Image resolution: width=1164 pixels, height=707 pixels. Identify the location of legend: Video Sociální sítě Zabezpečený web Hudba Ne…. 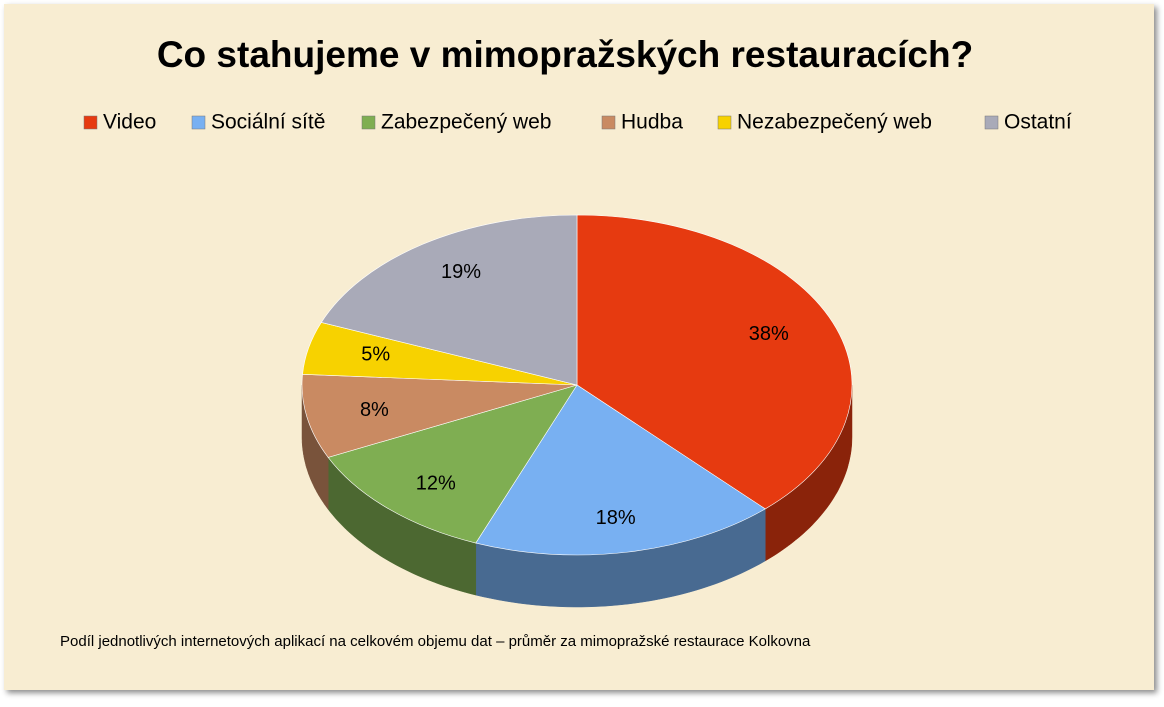
(577, 122).